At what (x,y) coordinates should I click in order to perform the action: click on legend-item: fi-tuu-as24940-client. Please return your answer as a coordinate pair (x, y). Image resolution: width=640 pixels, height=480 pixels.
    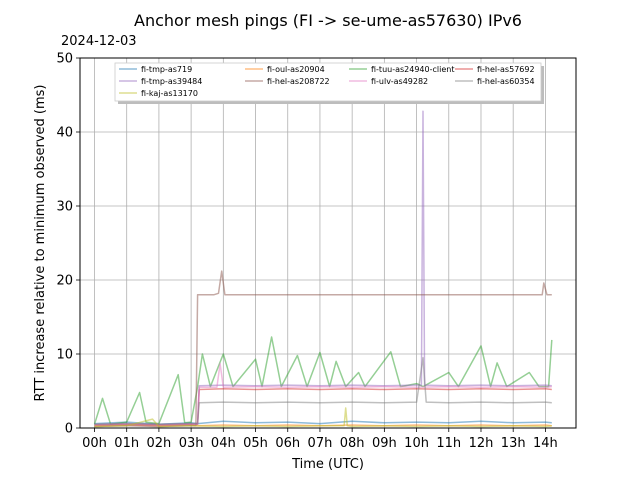
    Looking at the image, I should click on (401, 69).